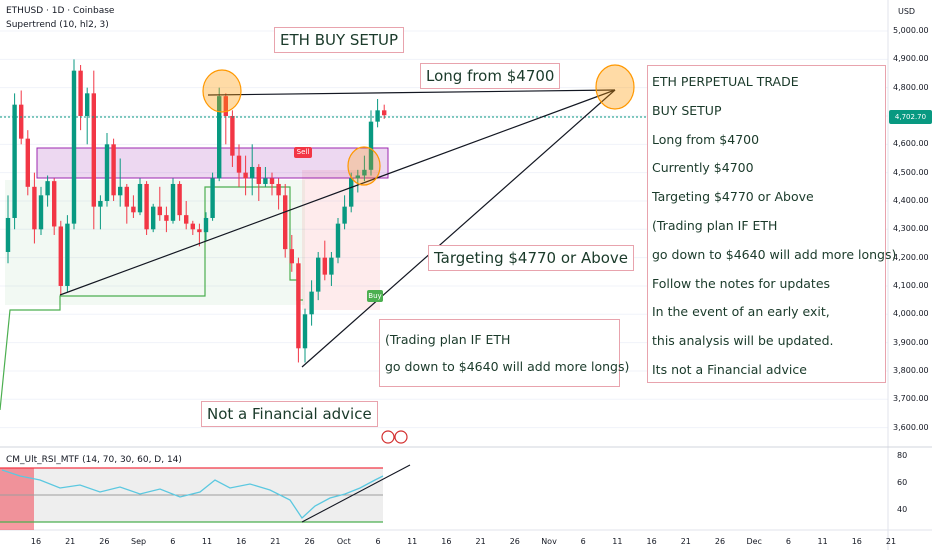  I want to click on time-tick: Sep, so click(138, 541).